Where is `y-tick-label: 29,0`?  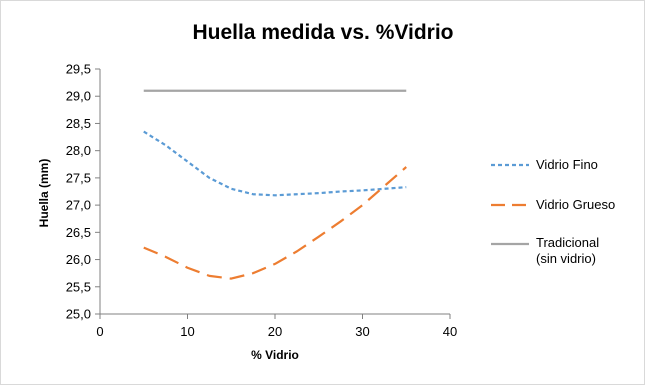 y-tick-label: 29,0 is located at coordinates (78, 96).